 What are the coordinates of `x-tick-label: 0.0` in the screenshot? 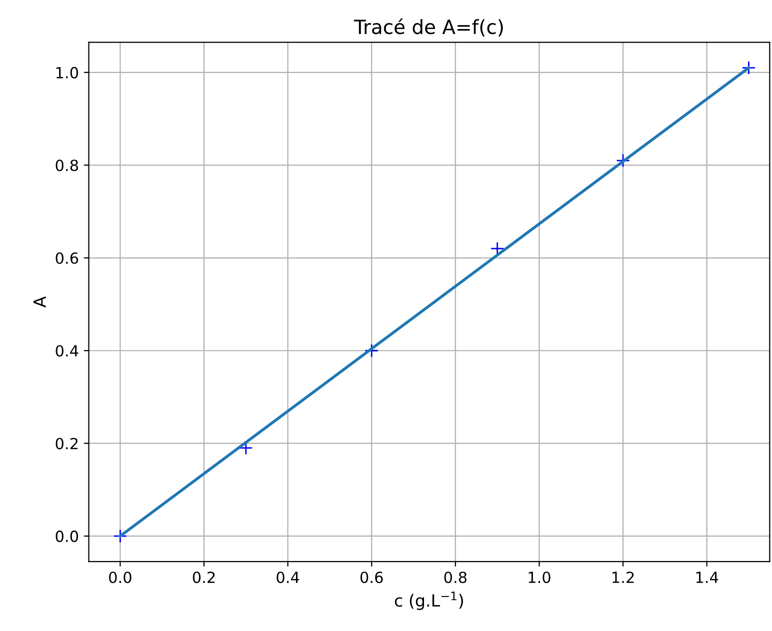 It's located at (120, 578).